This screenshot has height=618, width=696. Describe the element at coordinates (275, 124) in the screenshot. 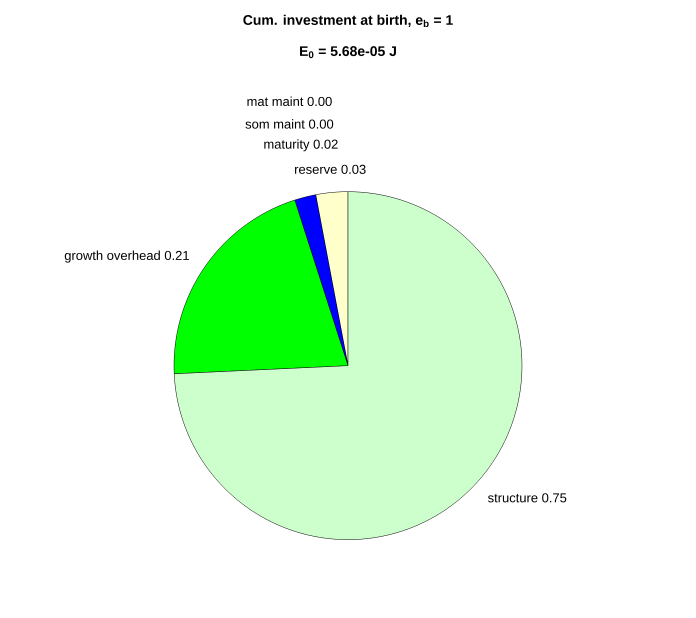

I see `category-label: som maint` at that location.